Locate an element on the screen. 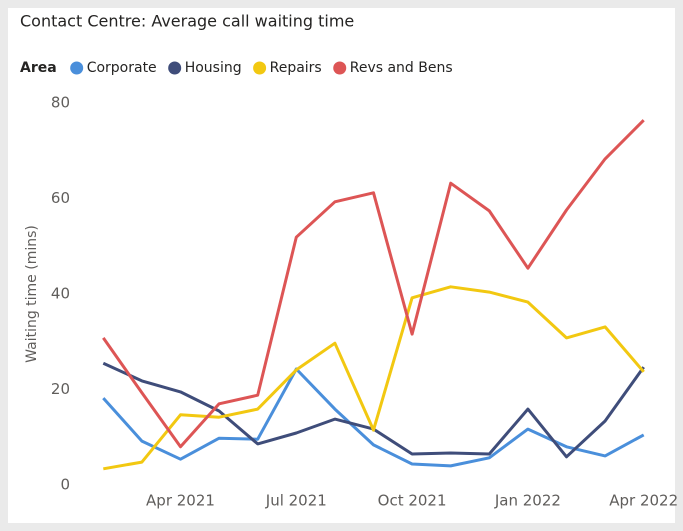  y-tick-label: 20 is located at coordinates (60, 389).